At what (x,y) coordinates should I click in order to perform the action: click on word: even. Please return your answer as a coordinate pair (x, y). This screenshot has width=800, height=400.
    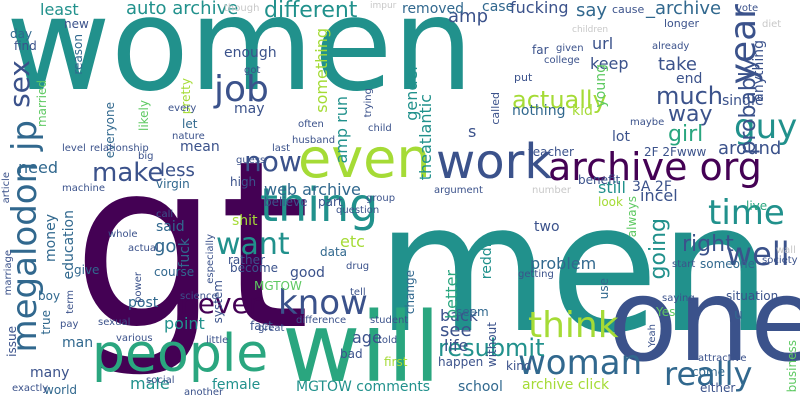
    Looking at the image, I should click on (364, 158).